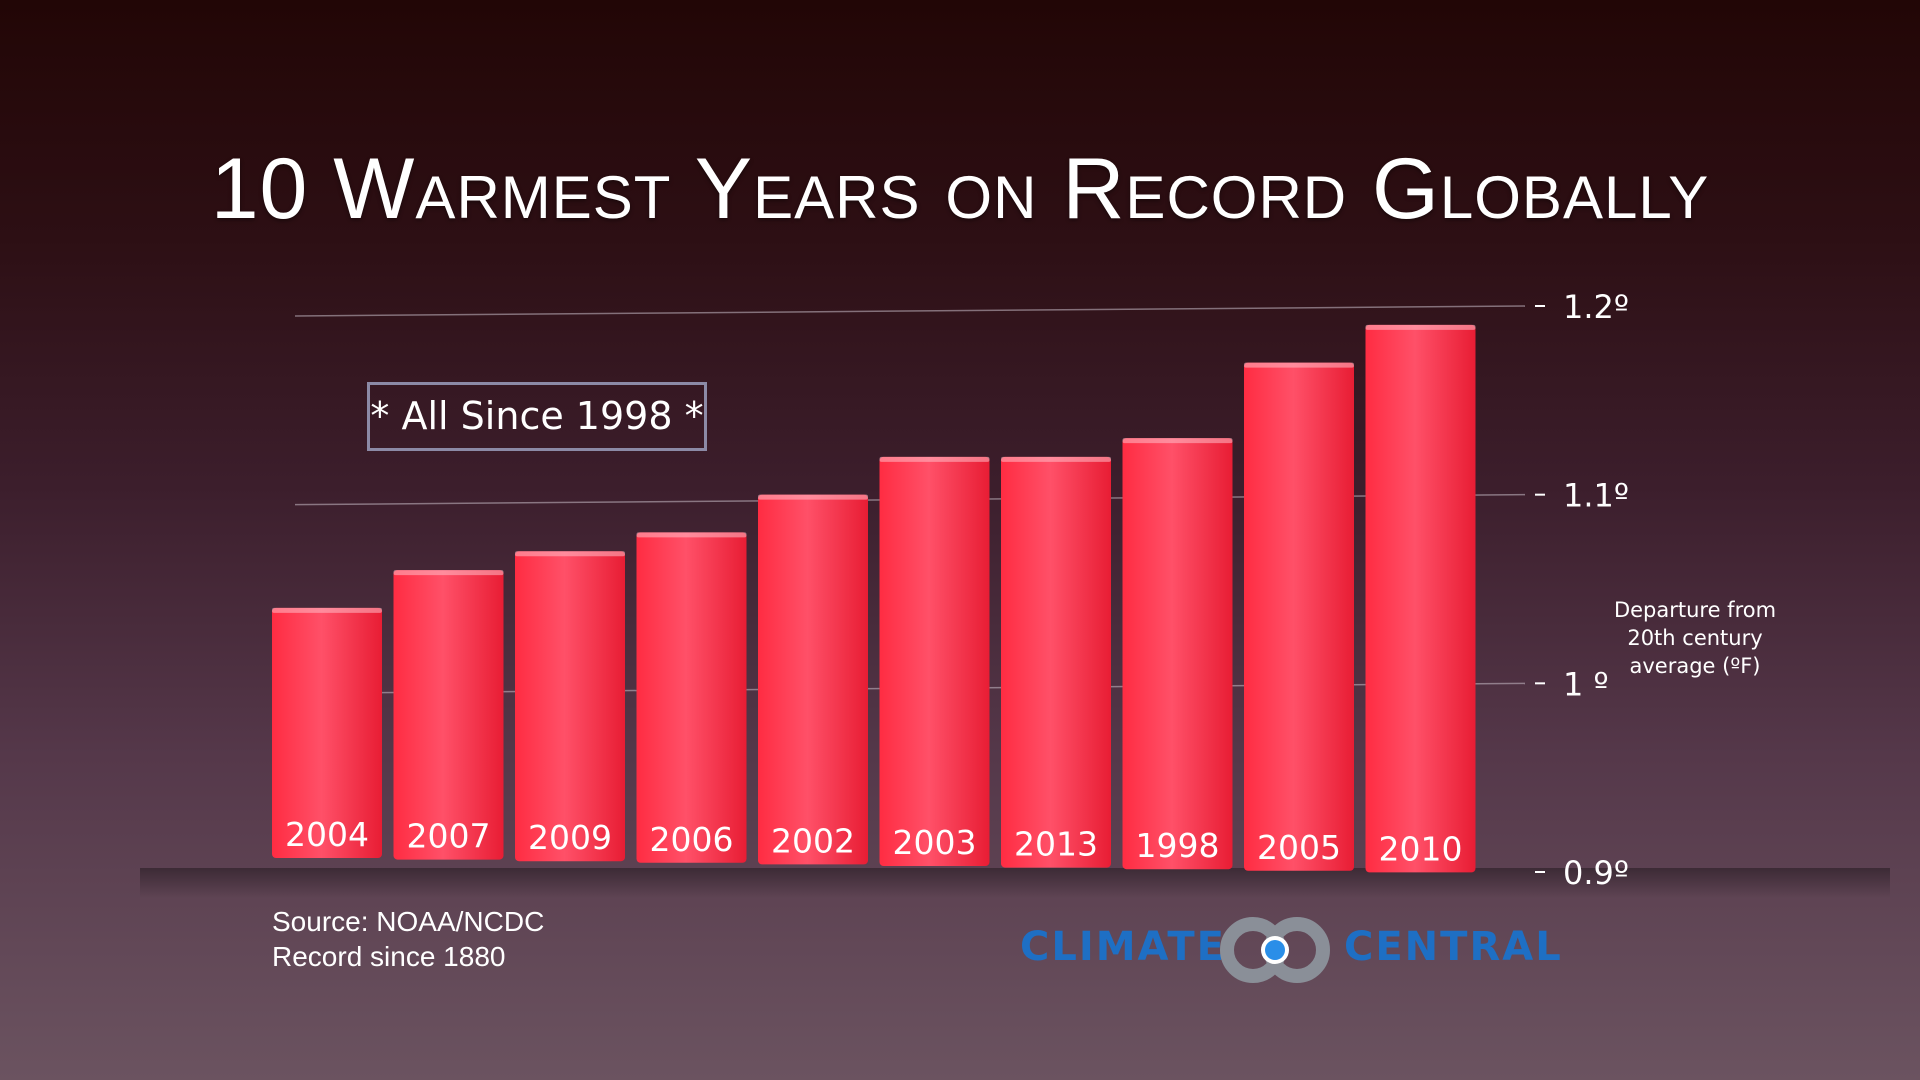 The image size is (1920, 1080). Describe the element at coordinates (1586, 684) in the screenshot. I see `y-tick-label: 1 º` at that location.